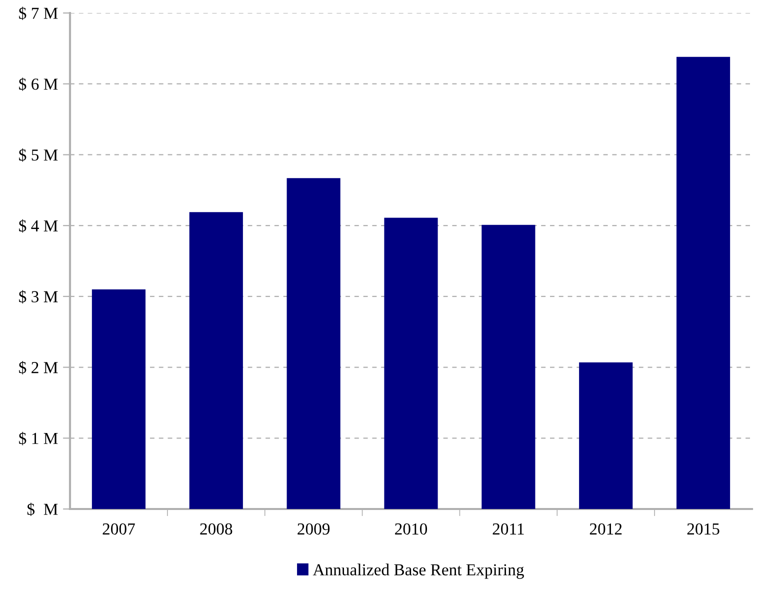  Describe the element at coordinates (38, 439) in the screenshot. I see `y-tick-label: $ 1 M` at that location.